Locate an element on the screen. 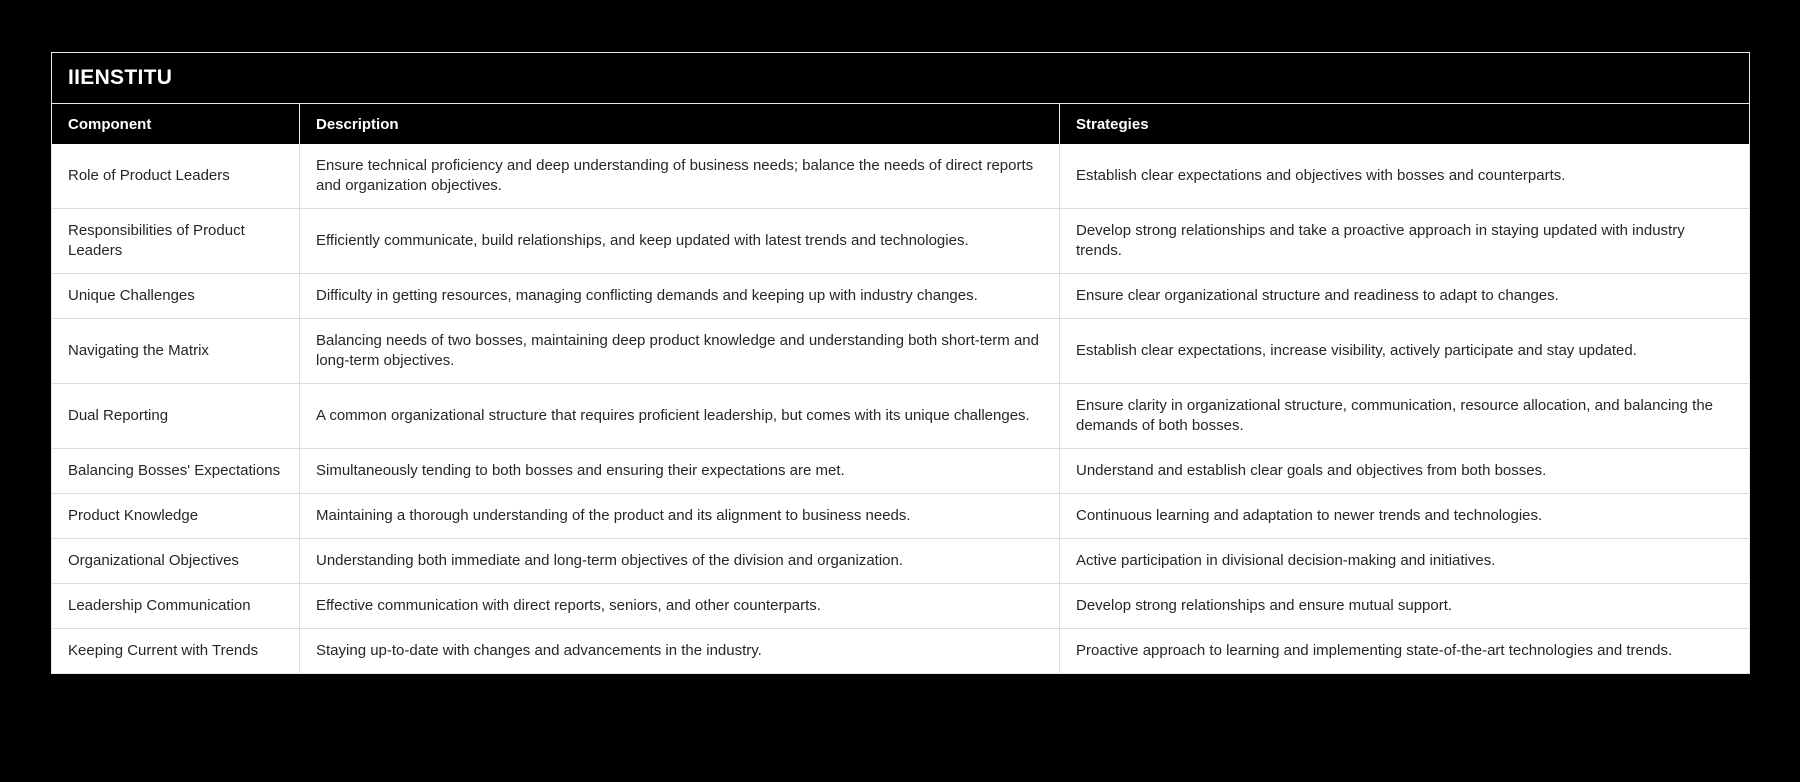 The image size is (1800, 782). column-header-strategies: Strategies is located at coordinates (1112, 124).